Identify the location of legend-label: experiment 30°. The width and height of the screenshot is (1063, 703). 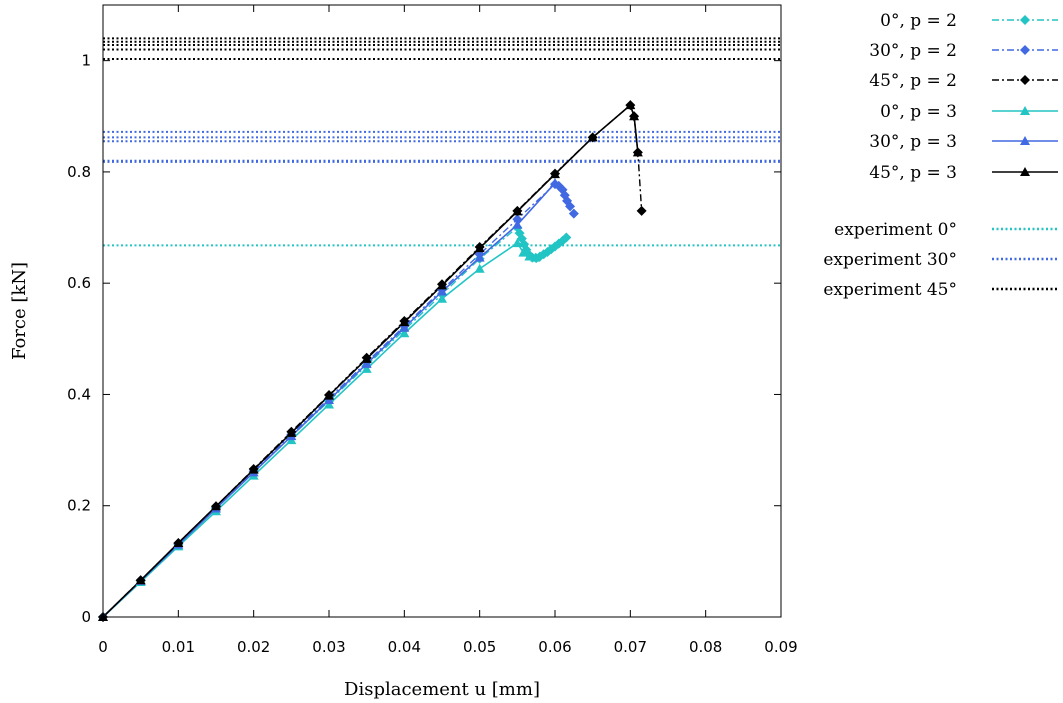
(890, 260).